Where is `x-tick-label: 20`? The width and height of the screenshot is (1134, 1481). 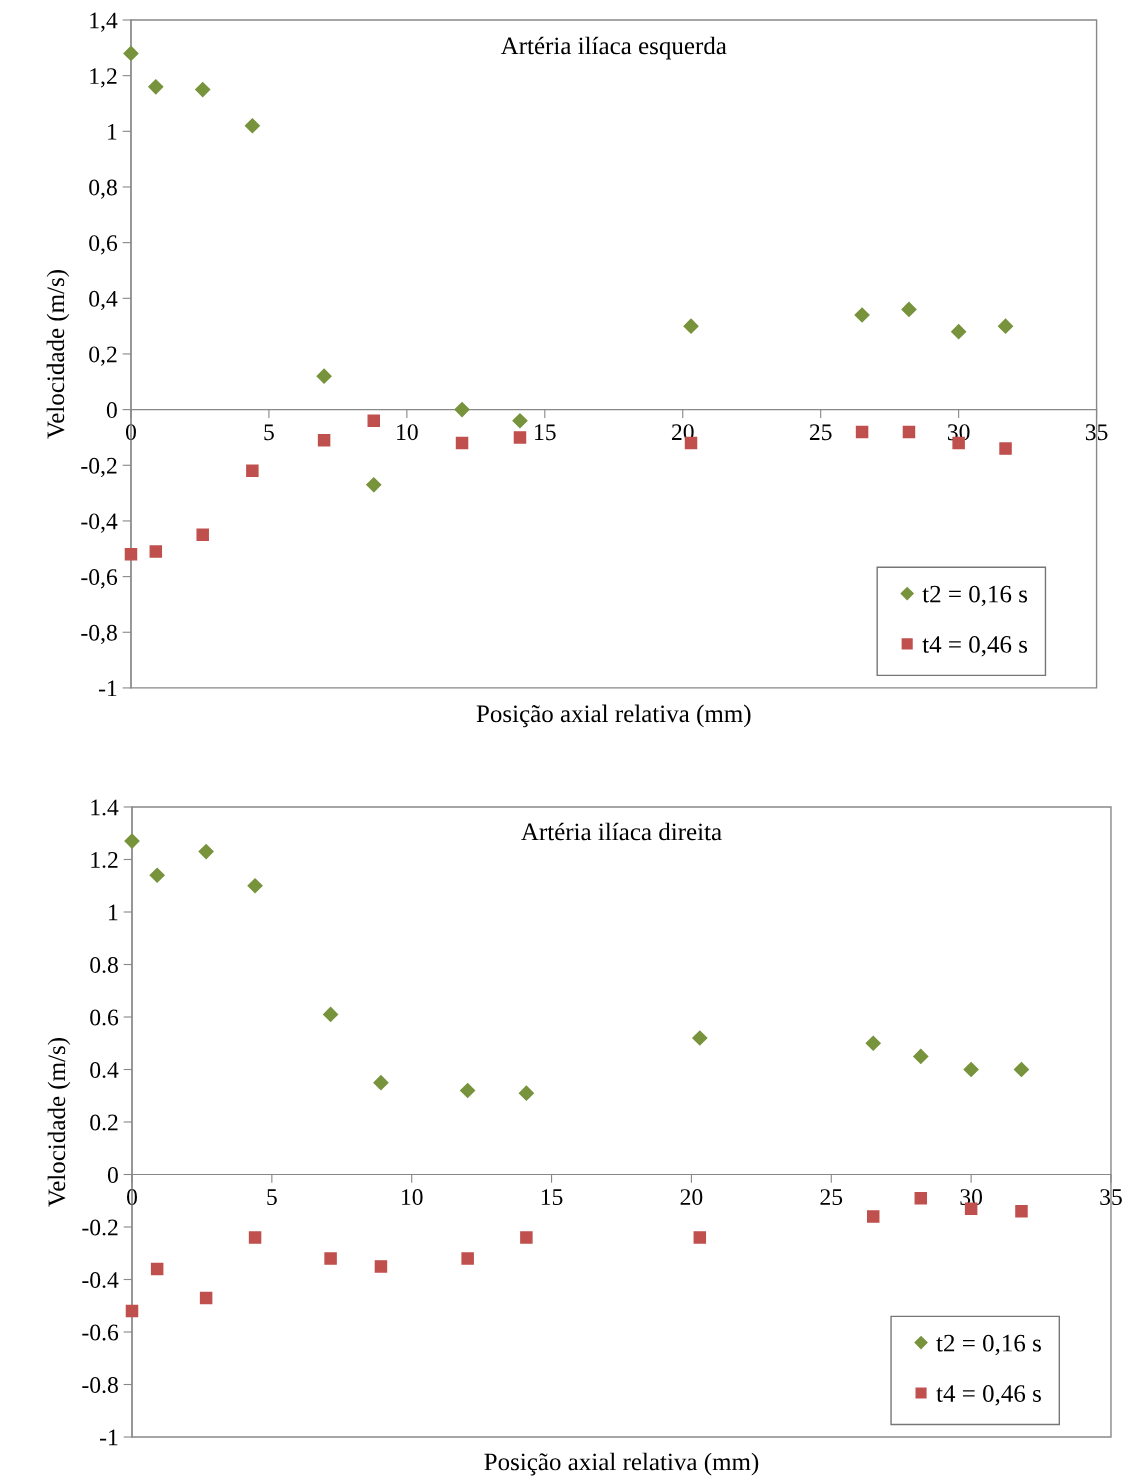 x-tick-label: 20 is located at coordinates (691, 1197).